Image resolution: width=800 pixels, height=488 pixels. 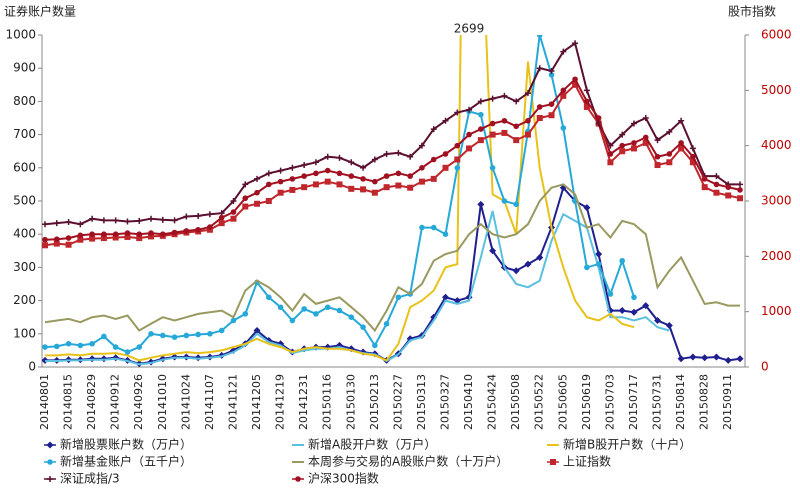 I want to click on x-tick-label: 20150522, so click(x=539, y=402).